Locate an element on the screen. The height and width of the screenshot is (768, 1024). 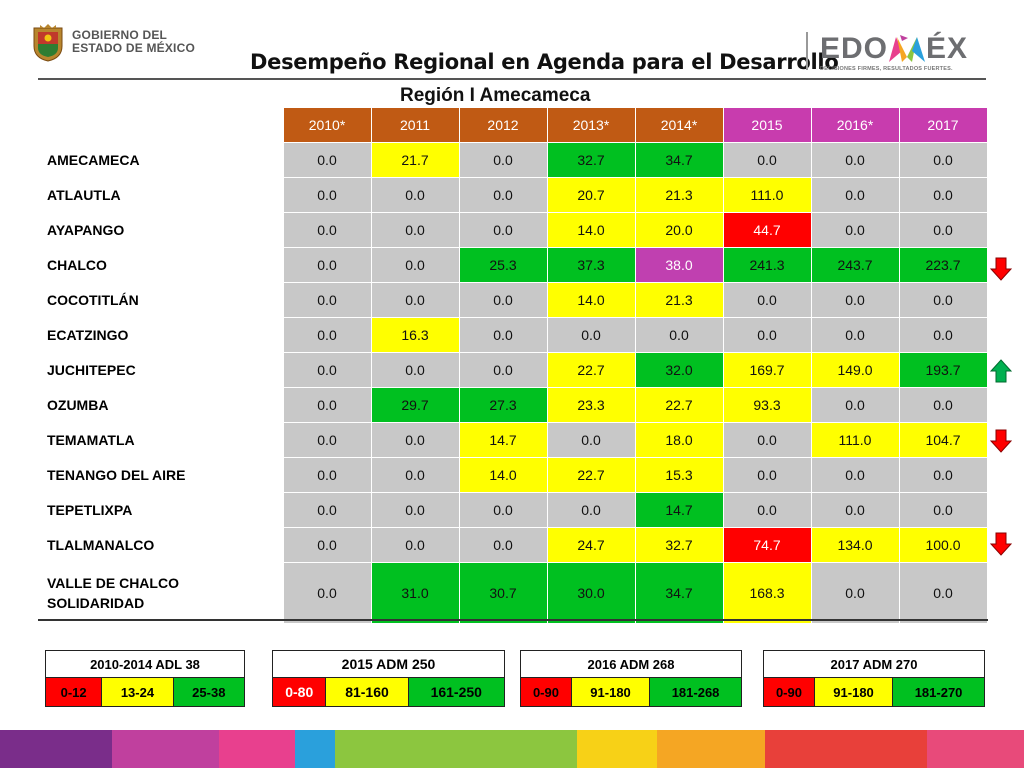
score-cell: 25.3 is located at coordinates (503, 265).